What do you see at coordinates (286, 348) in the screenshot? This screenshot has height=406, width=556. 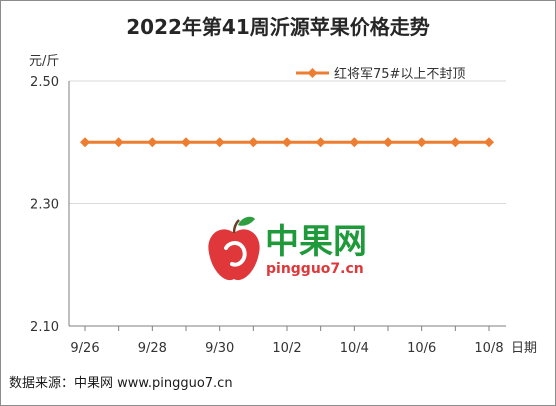 I see `x-tick-label: 10/2` at bounding box center [286, 348].